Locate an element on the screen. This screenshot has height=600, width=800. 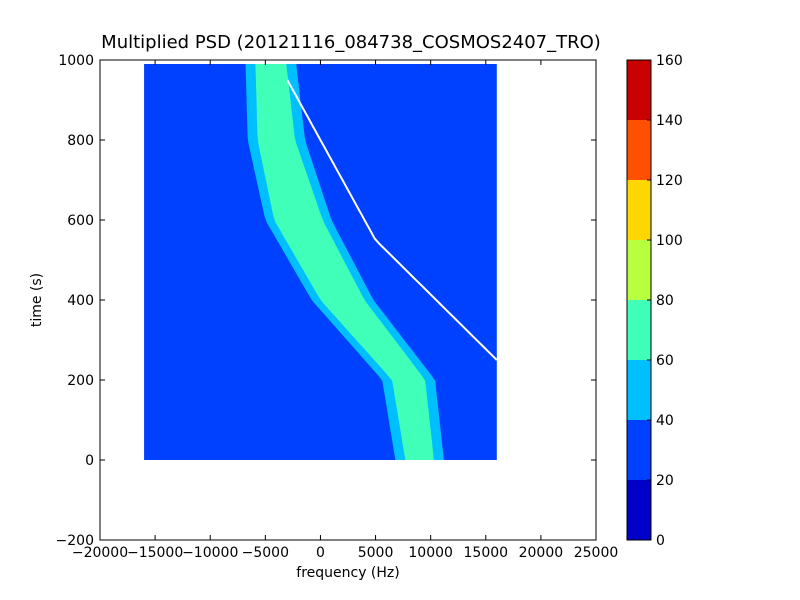
colorbar: 0 20 40 60 80 100 120 140 160 is located at coordinates (654, 301).